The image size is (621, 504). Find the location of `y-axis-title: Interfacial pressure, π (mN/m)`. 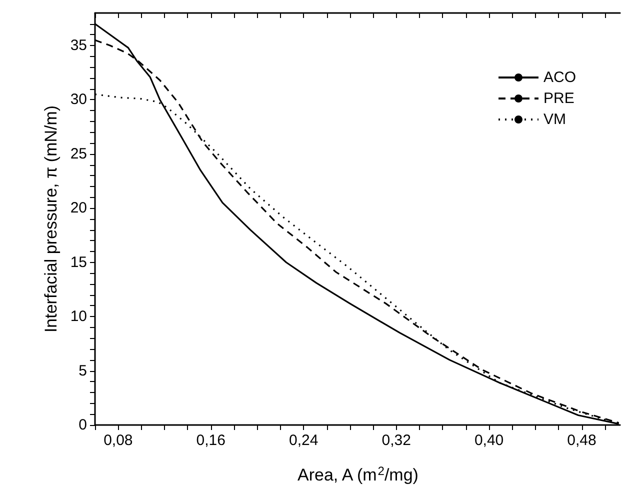

y-axis-title: Interfacial pressure, π (mN/m) is located at coordinates (50, 219).